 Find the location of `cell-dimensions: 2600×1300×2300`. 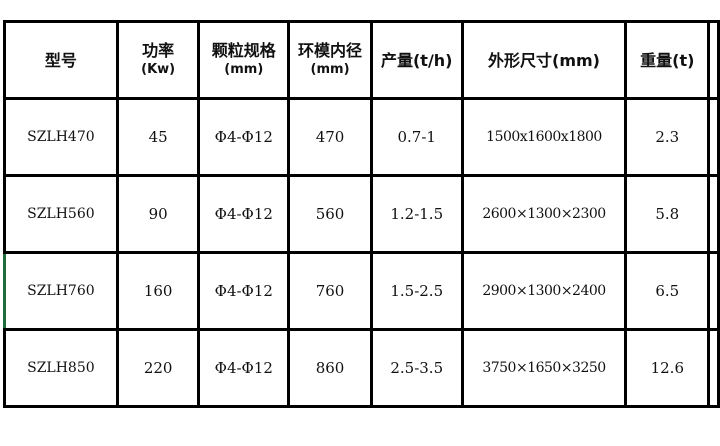

cell-dimensions: 2600×1300×2300 is located at coordinates (544, 214).